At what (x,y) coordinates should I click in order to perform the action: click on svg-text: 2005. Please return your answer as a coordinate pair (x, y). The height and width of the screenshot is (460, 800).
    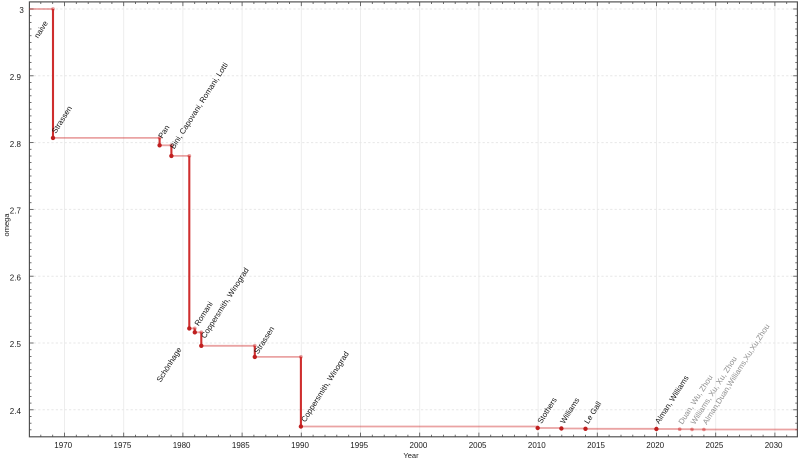
    Looking at the image, I should click on (478, 445).